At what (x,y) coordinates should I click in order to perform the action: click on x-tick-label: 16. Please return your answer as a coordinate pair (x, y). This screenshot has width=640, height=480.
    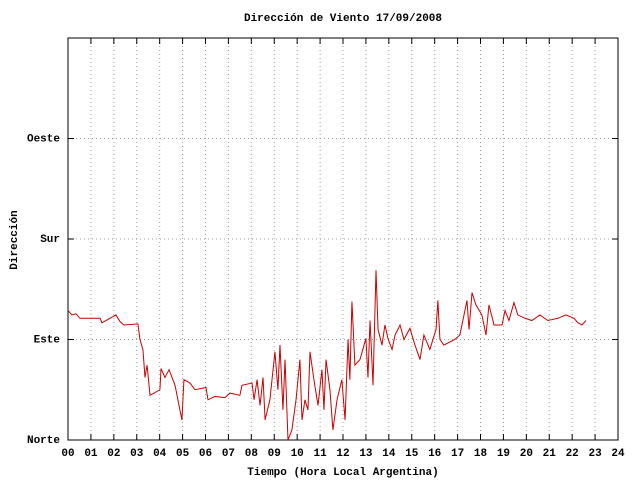
    Looking at the image, I should click on (434, 454).